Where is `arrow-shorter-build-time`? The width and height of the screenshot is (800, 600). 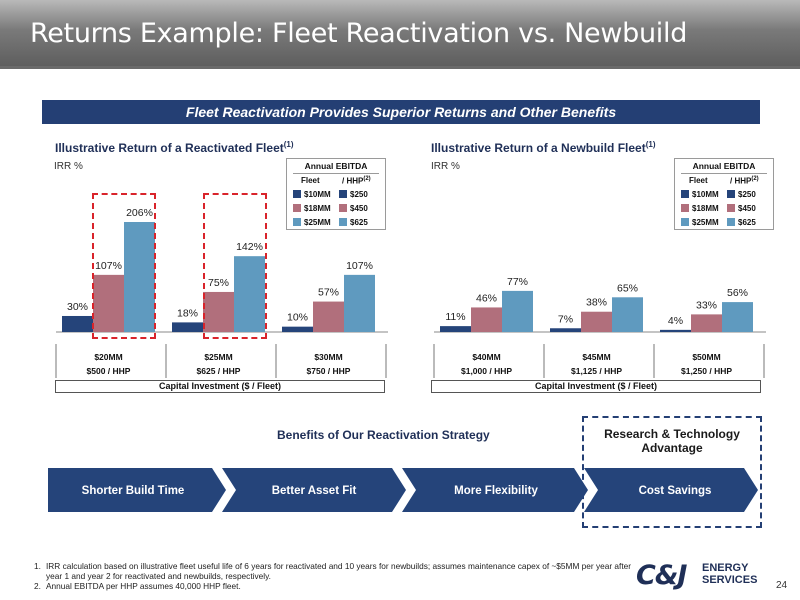 arrow-shorter-build-time is located at coordinates (137, 490).